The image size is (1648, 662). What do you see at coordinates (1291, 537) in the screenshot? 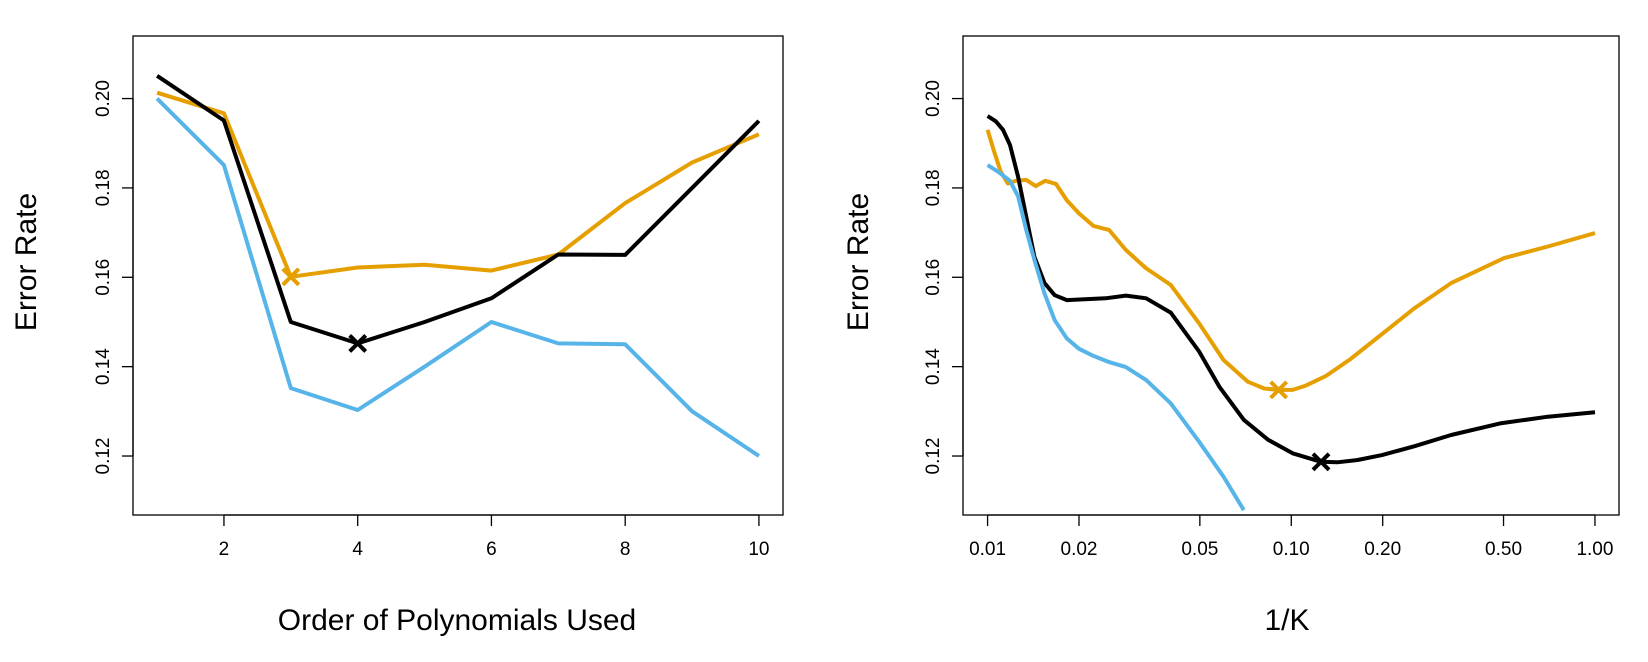
I see `x-axis: 0.01 0.02 0.05 0.10 0.20 0.50 1.00` at bounding box center [1291, 537].